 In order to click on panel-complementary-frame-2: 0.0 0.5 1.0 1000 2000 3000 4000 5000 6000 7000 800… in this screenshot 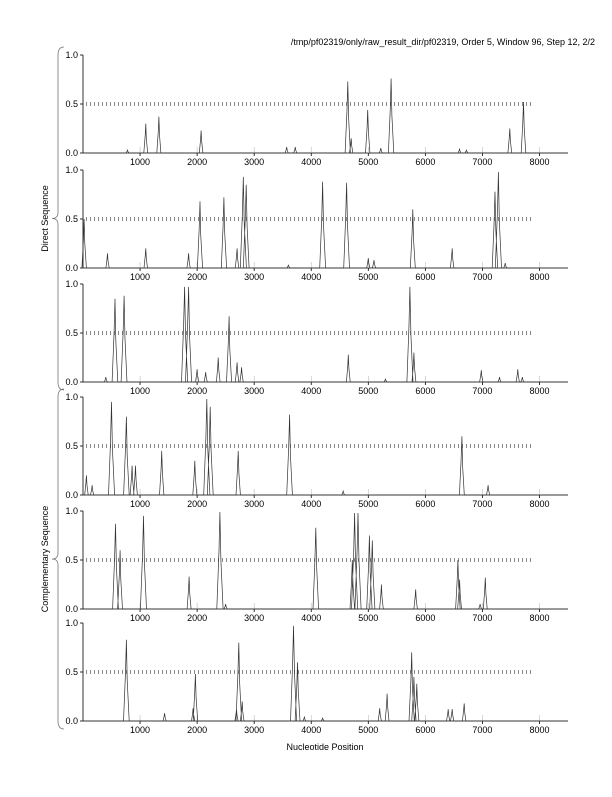, I will do `click(316, 564)`.